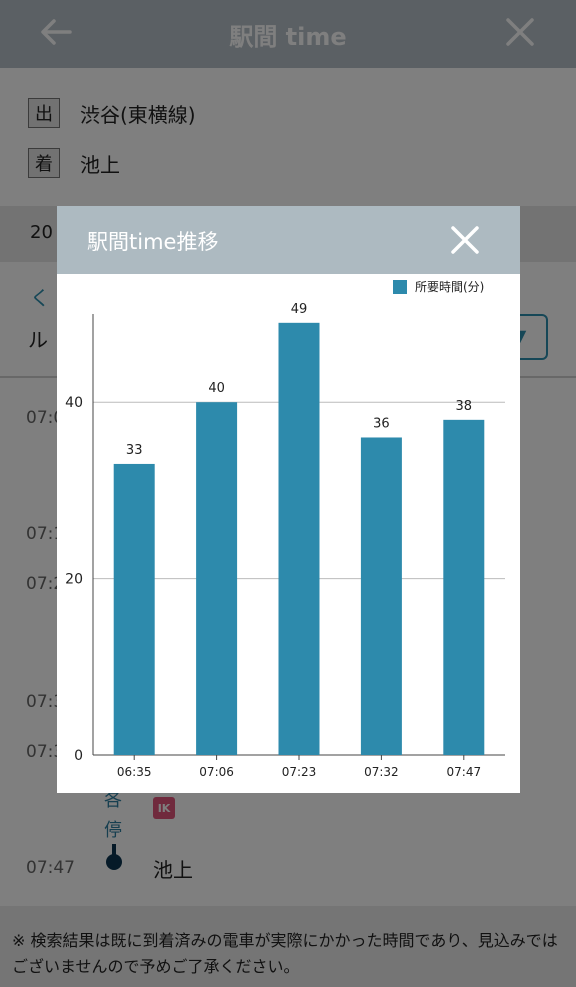 This screenshot has width=576, height=987. I want to click on y-tick-label: 40, so click(74, 403).